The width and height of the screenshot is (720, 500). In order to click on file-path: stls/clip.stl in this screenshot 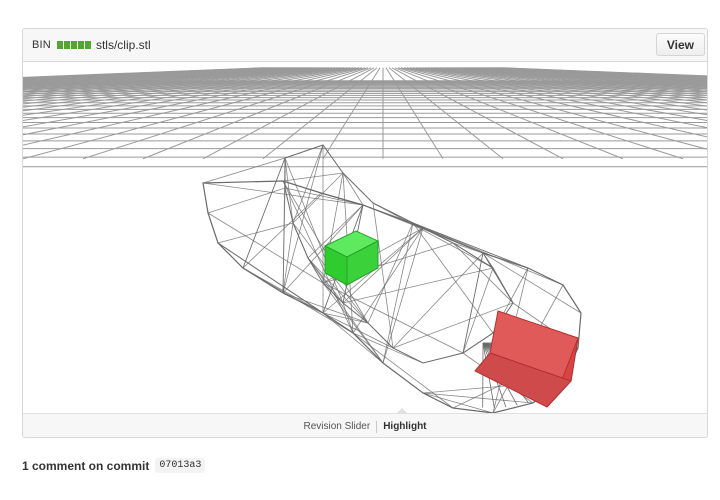, I will do `click(123, 45)`.